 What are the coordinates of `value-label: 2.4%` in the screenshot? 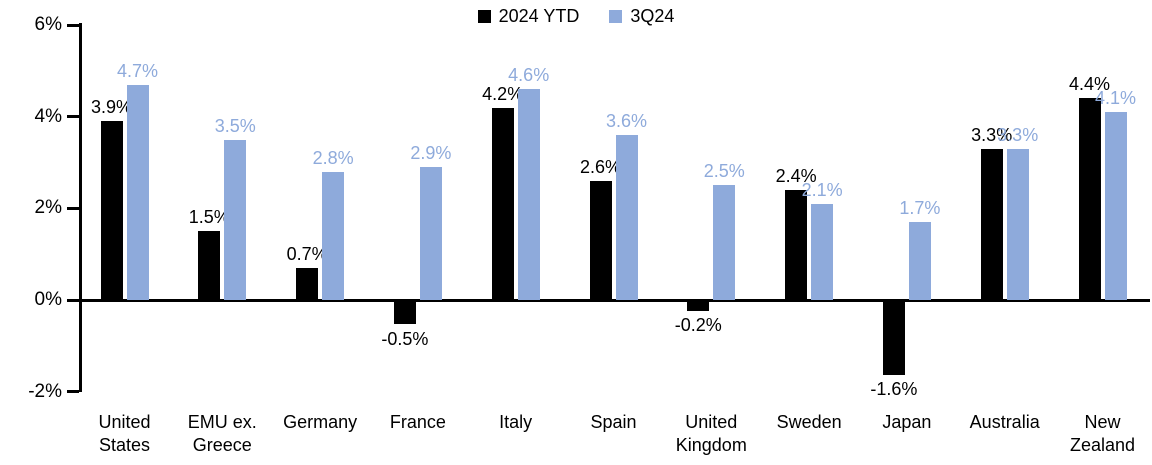 It's located at (796, 176).